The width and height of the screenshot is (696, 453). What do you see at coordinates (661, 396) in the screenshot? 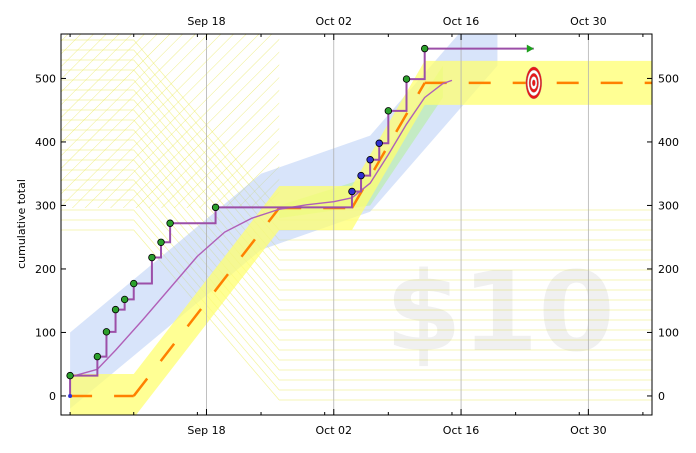
I see `y-tick-label-right: 0` at bounding box center [661, 396].